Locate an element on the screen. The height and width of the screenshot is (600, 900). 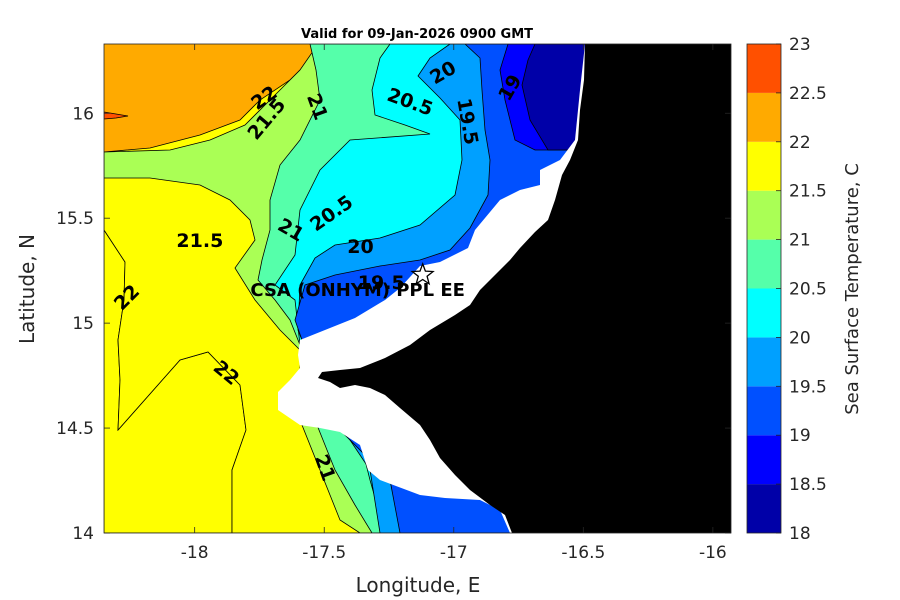
x-tick-label: -16.5 is located at coordinates (583, 553).